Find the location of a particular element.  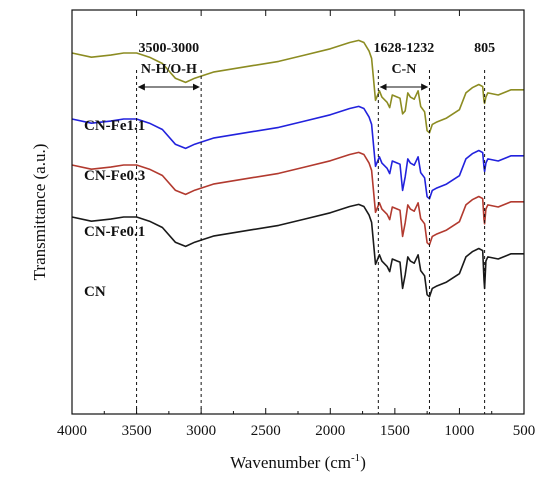

y-axis-title: Transmittance (a.u.) is located at coordinates (39, 212).